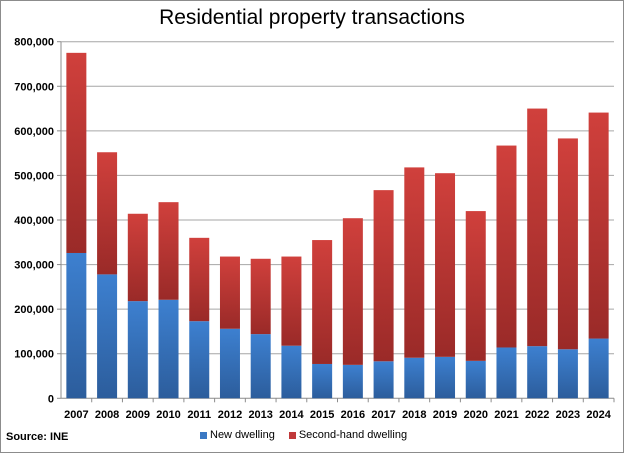 The width and height of the screenshot is (624, 453). I want to click on legend-item-new: New dwelling, so click(237, 435).